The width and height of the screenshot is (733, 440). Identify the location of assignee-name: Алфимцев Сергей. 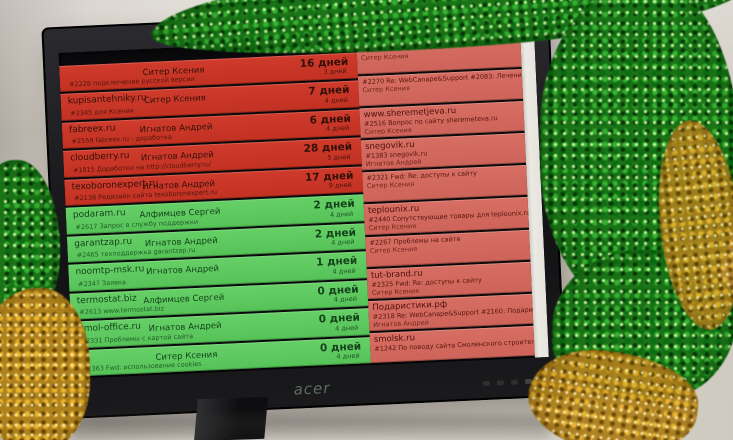
(184, 299).